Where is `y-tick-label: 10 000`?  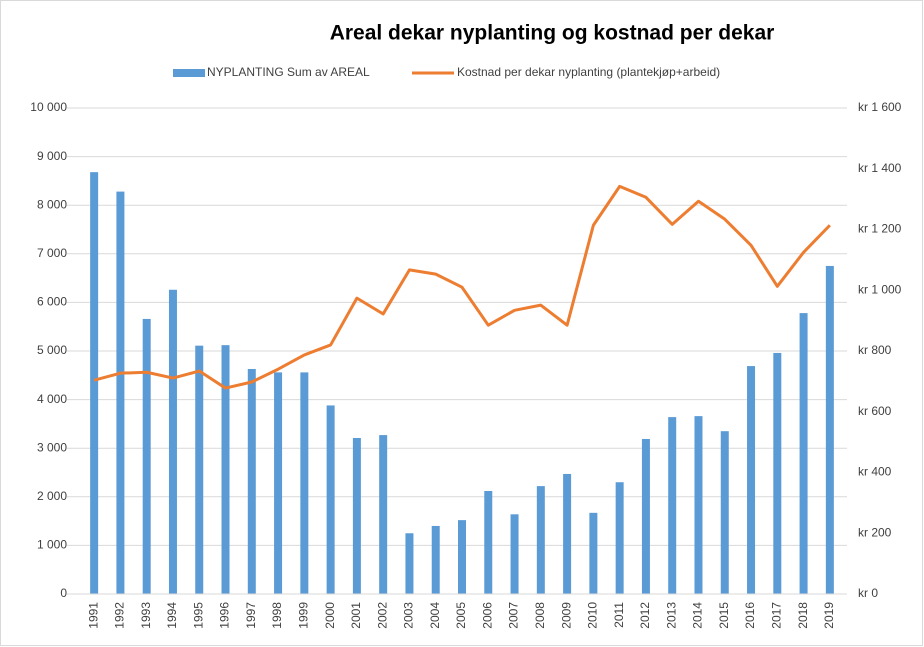 y-tick-label: 10 000 is located at coordinates (48, 107).